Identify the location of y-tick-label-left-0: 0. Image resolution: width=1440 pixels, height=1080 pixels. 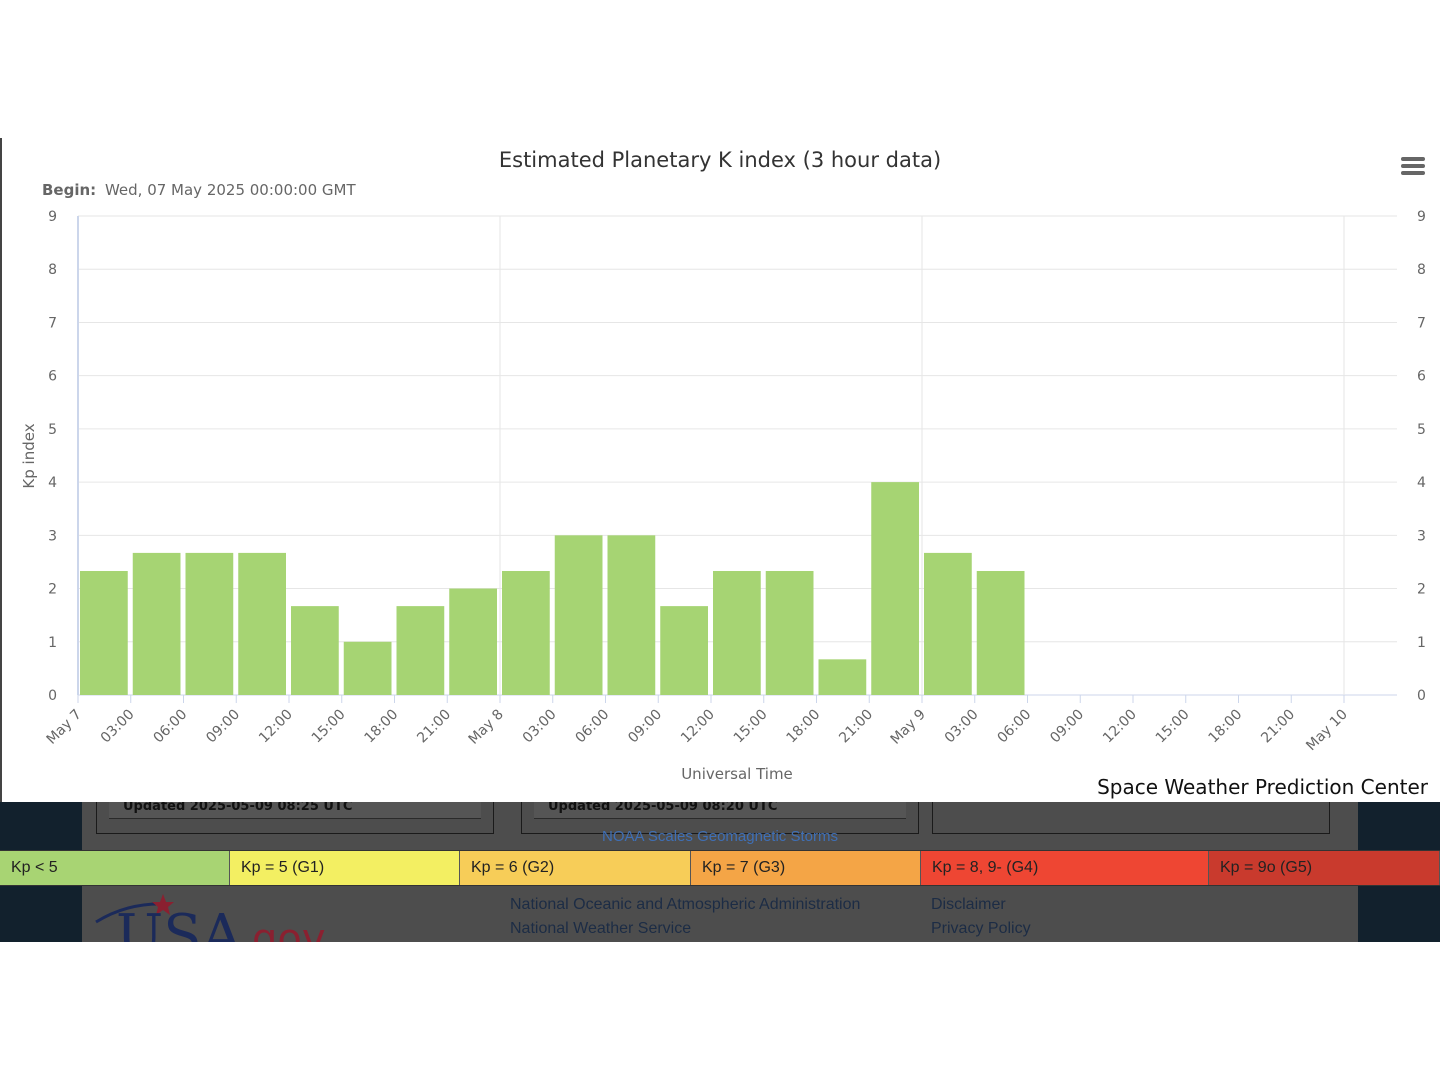
(52, 696).